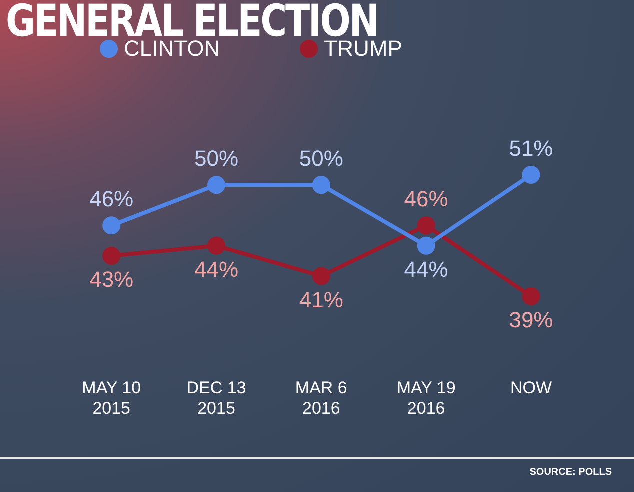 Image resolution: width=634 pixels, height=492 pixels. What do you see at coordinates (112, 398) in the screenshot?
I see `x-tick-label: MAY 10 2015` at bounding box center [112, 398].